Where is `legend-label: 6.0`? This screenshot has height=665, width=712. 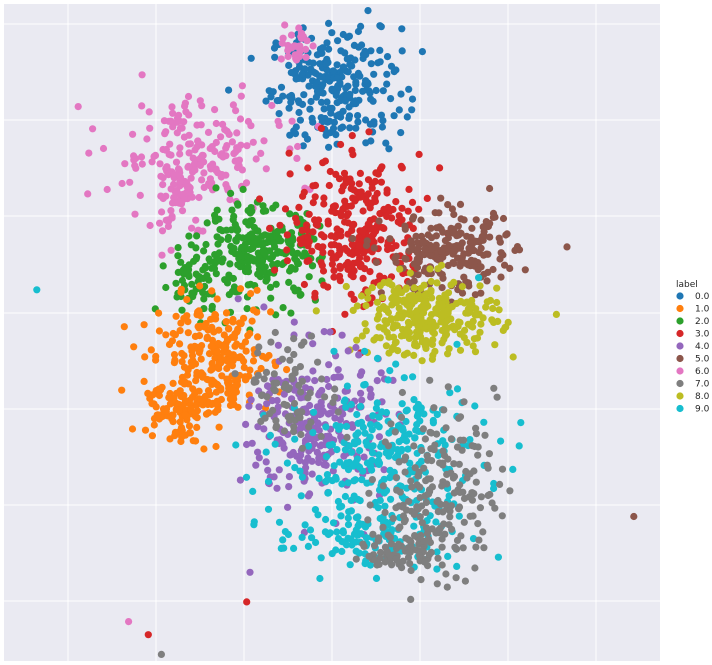
legend-label: 6.0 is located at coordinates (702, 372).